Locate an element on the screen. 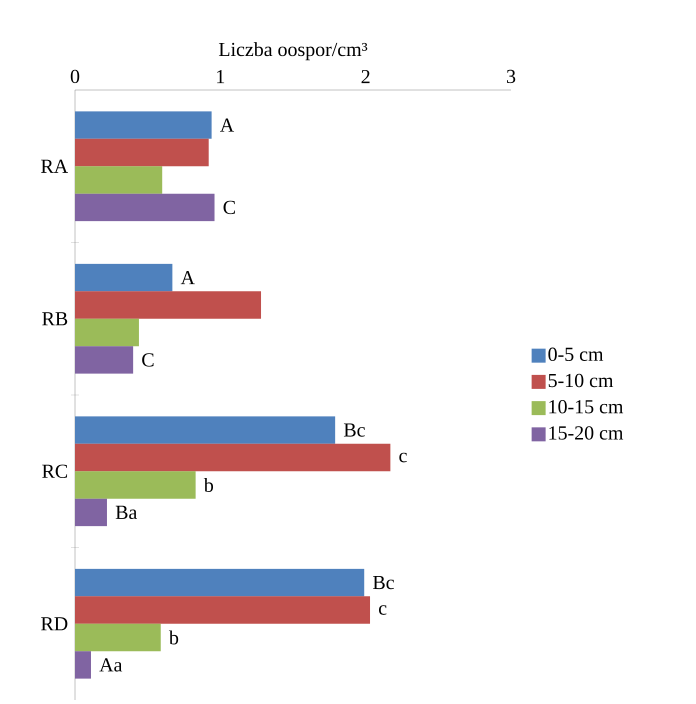 This screenshot has width=696, height=704. legend-label: 0-5 cm is located at coordinates (576, 354).